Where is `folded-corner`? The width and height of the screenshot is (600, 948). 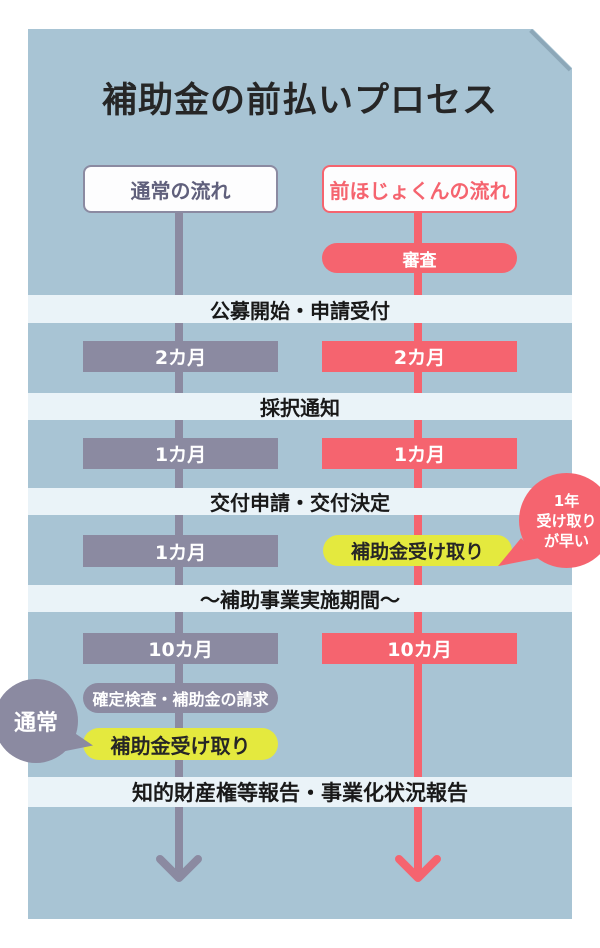
folded-corner is located at coordinates (550, 50).